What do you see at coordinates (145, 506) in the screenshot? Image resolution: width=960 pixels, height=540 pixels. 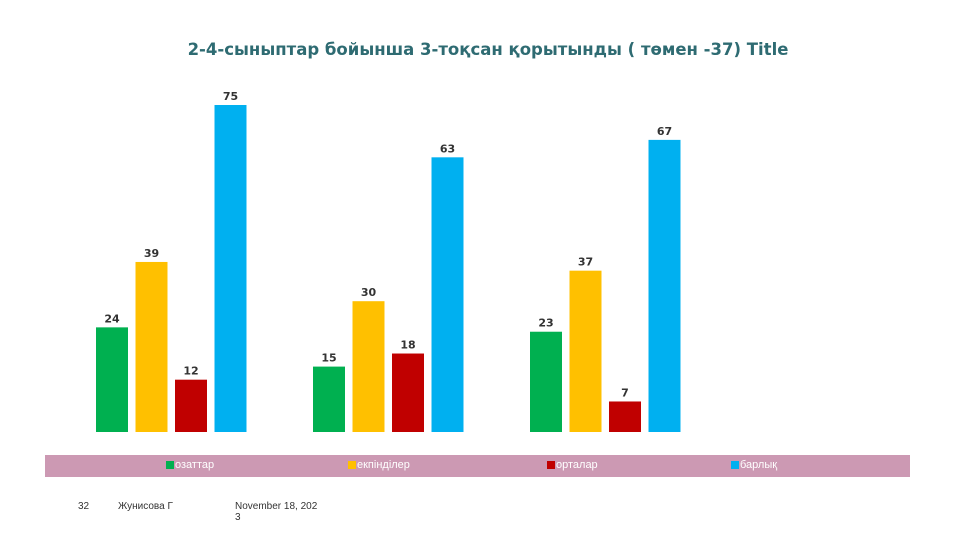 I see `author: Жунисова Г` at bounding box center [145, 506].